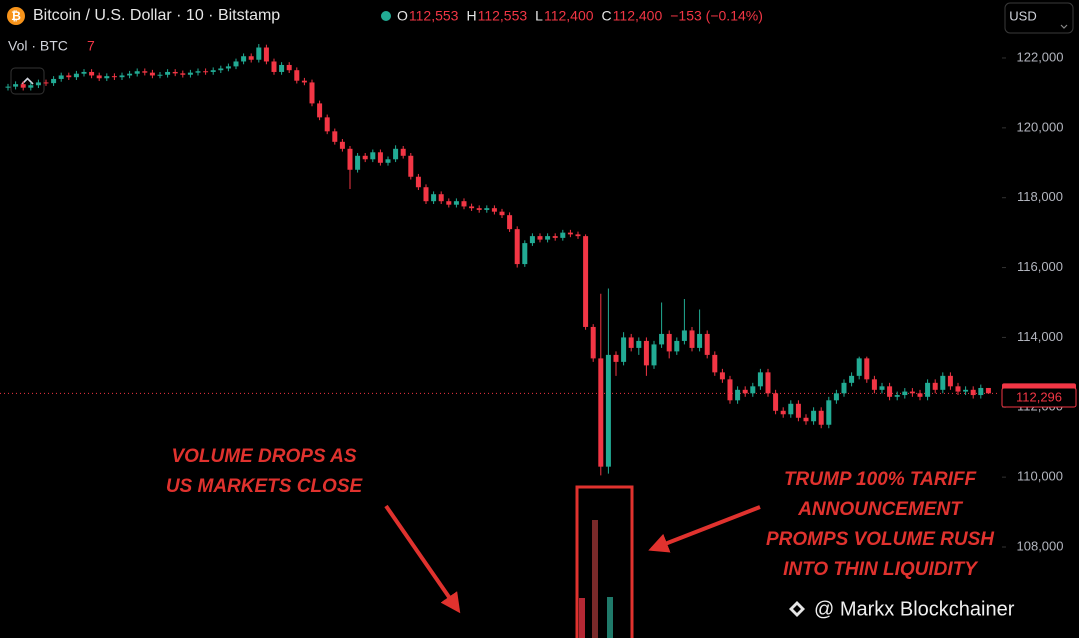 This screenshot has width=1079, height=638. I want to click on ohlc-key: L, so click(539, 16).